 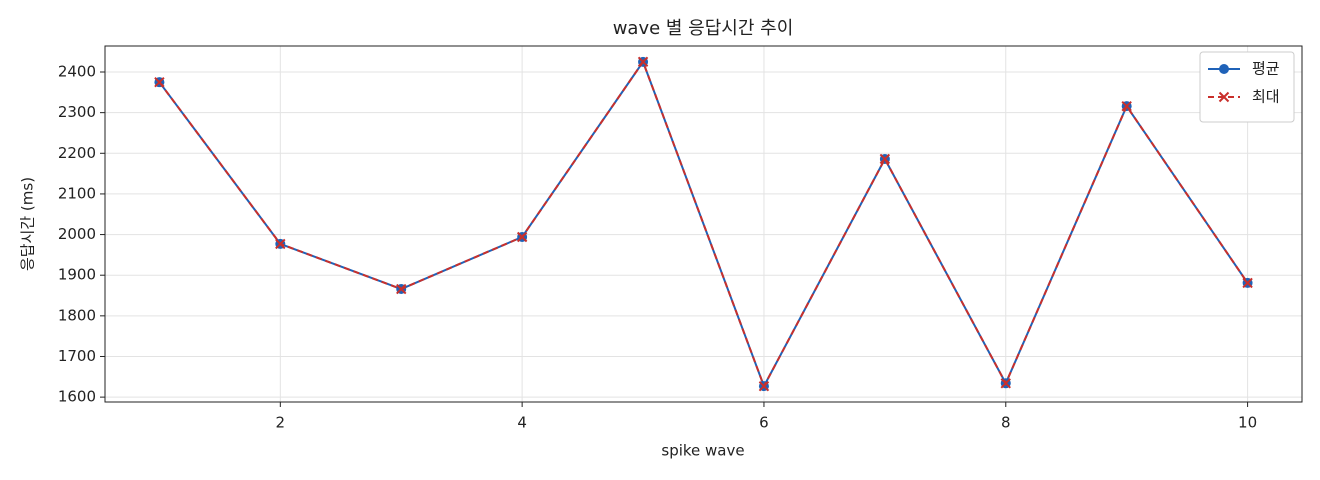 What do you see at coordinates (1266, 97) in the screenshot?
I see `legend-label: 최대` at bounding box center [1266, 97].